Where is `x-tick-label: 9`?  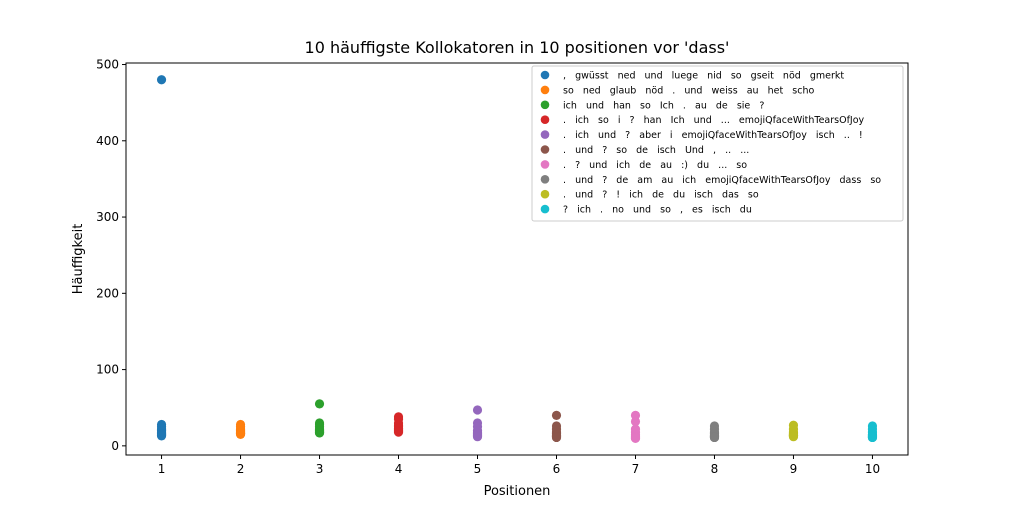 x-tick-label: 9 is located at coordinates (794, 469).